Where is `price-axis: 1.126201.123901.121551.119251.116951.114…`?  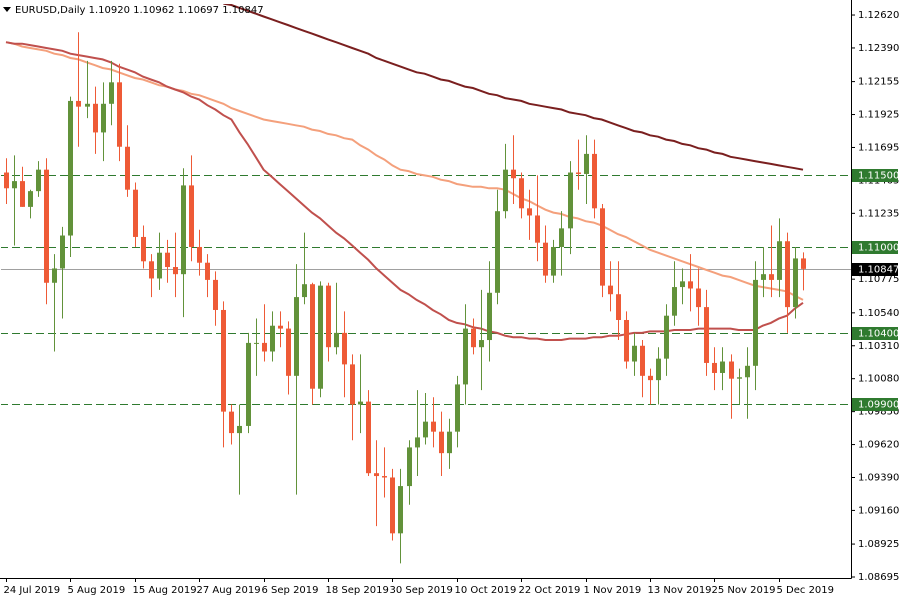
price-axis: 1.126201.123901.121551.119251.116951.114… is located at coordinates (875, 296).